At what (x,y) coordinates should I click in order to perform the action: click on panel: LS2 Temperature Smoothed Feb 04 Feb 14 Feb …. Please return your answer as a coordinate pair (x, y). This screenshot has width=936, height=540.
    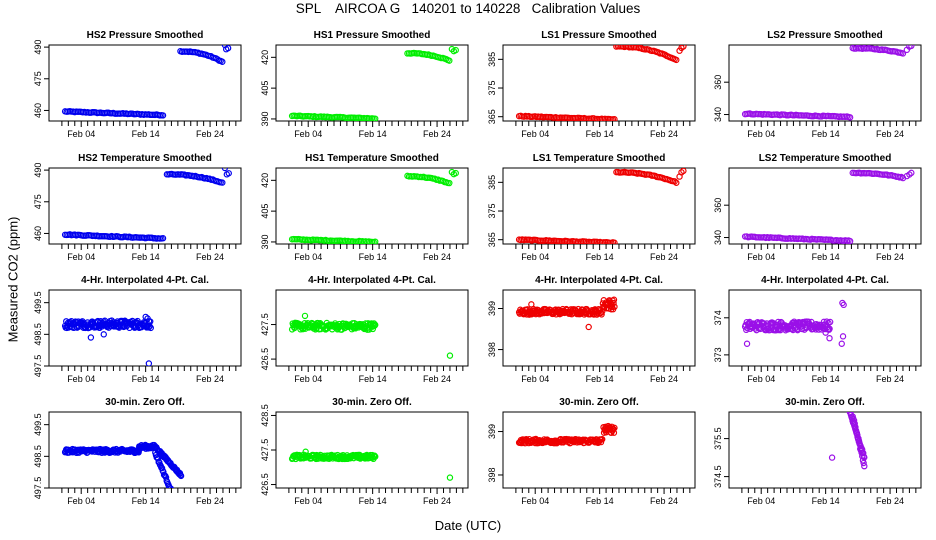
    Looking at the image, I should click on (817, 207).